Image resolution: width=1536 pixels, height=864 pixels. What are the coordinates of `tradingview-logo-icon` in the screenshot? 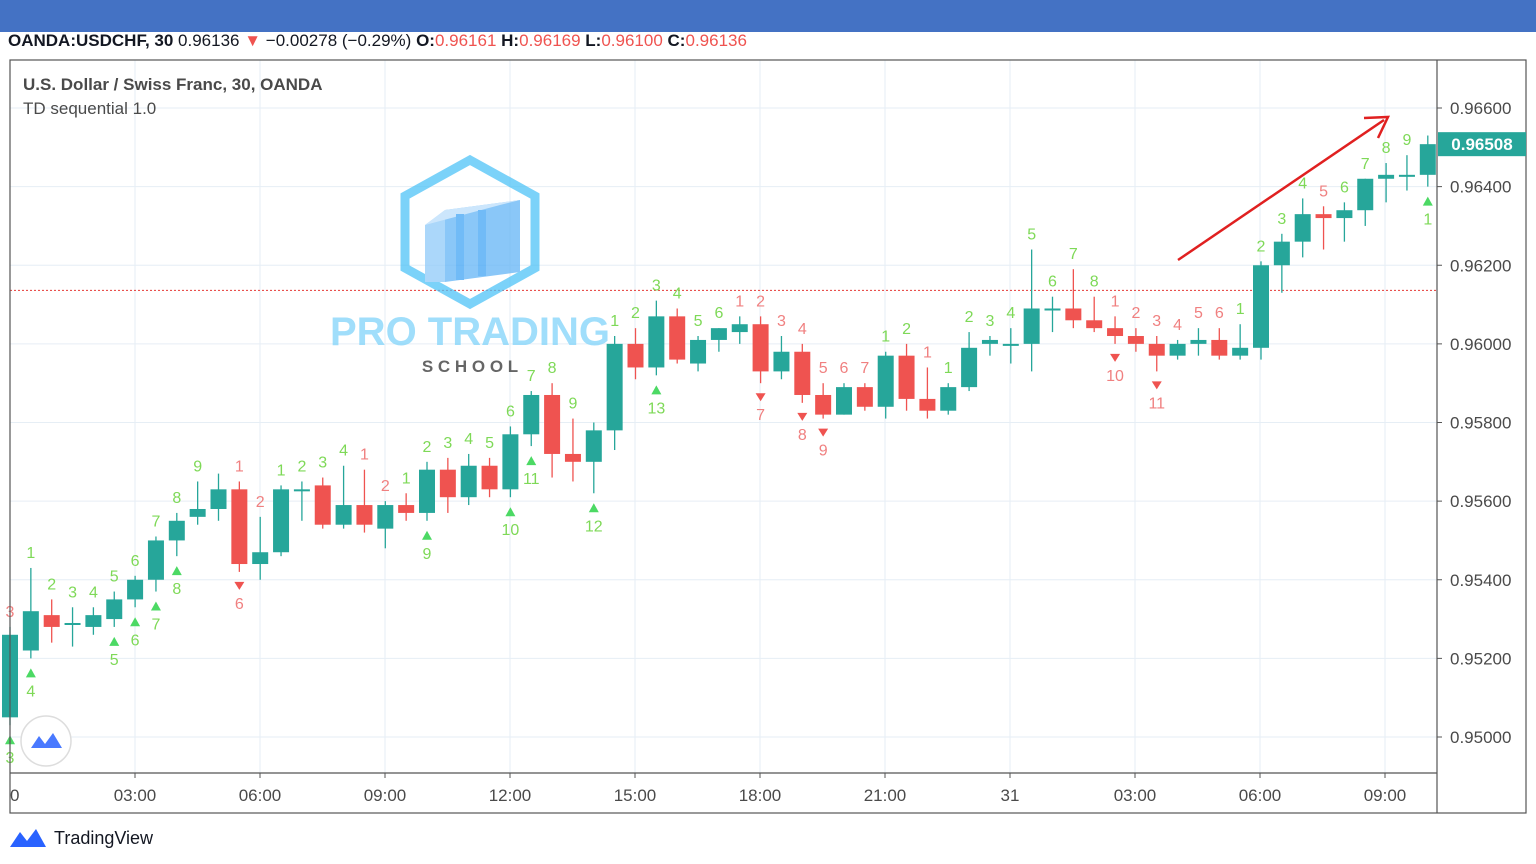 It's located at (28, 838).